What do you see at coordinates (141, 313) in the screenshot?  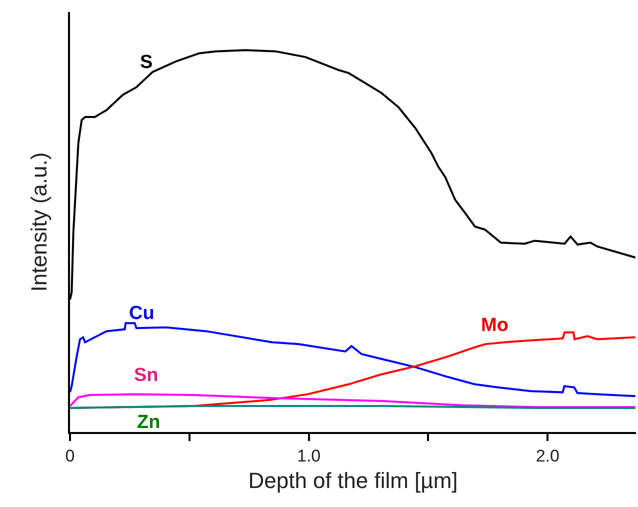 I see `series-label: Cu` at bounding box center [141, 313].